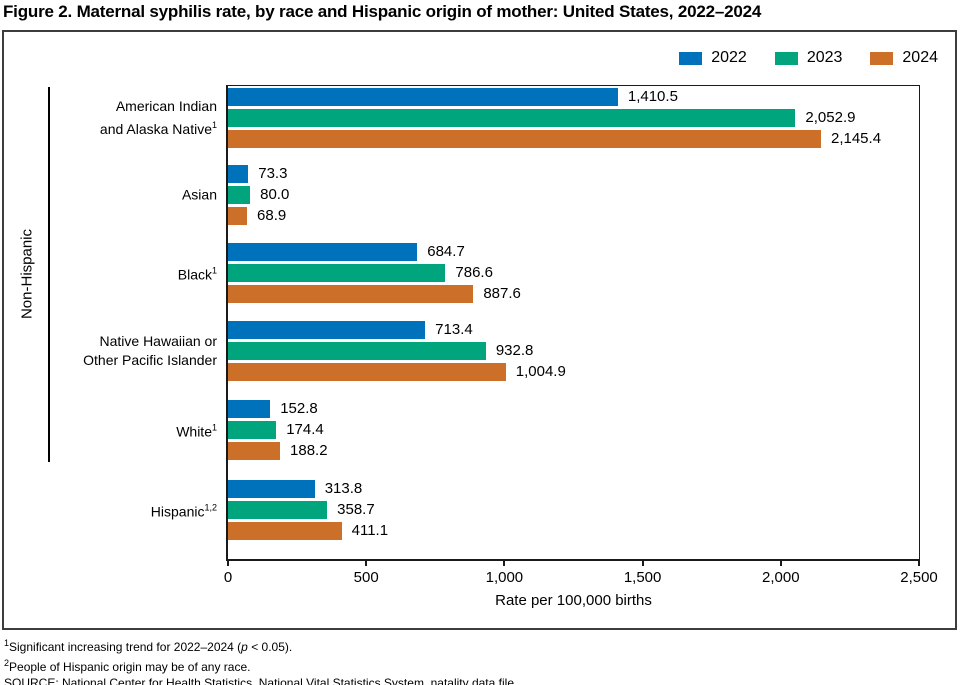 This screenshot has height=685, width=960. What do you see at coordinates (652, 96) in the screenshot?
I see `bar-value-label: 1,410.5` at bounding box center [652, 96].